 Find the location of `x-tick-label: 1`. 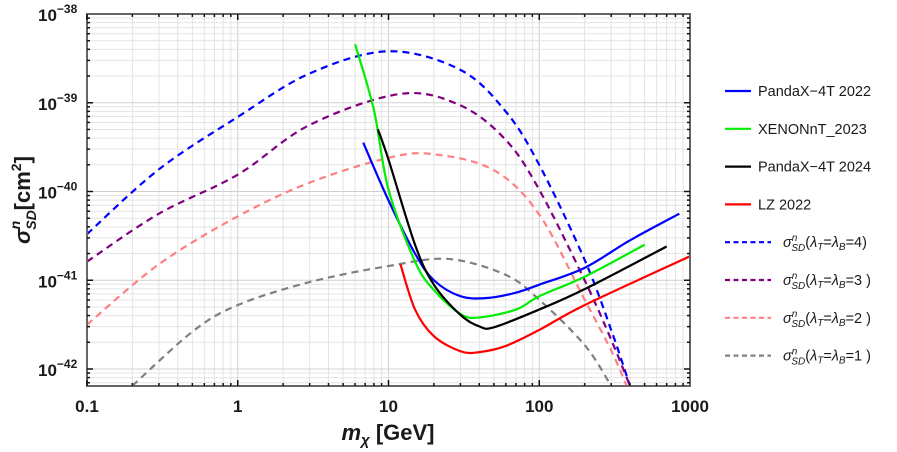

x-tick-label: 1 is located at coordinates (237, 406).